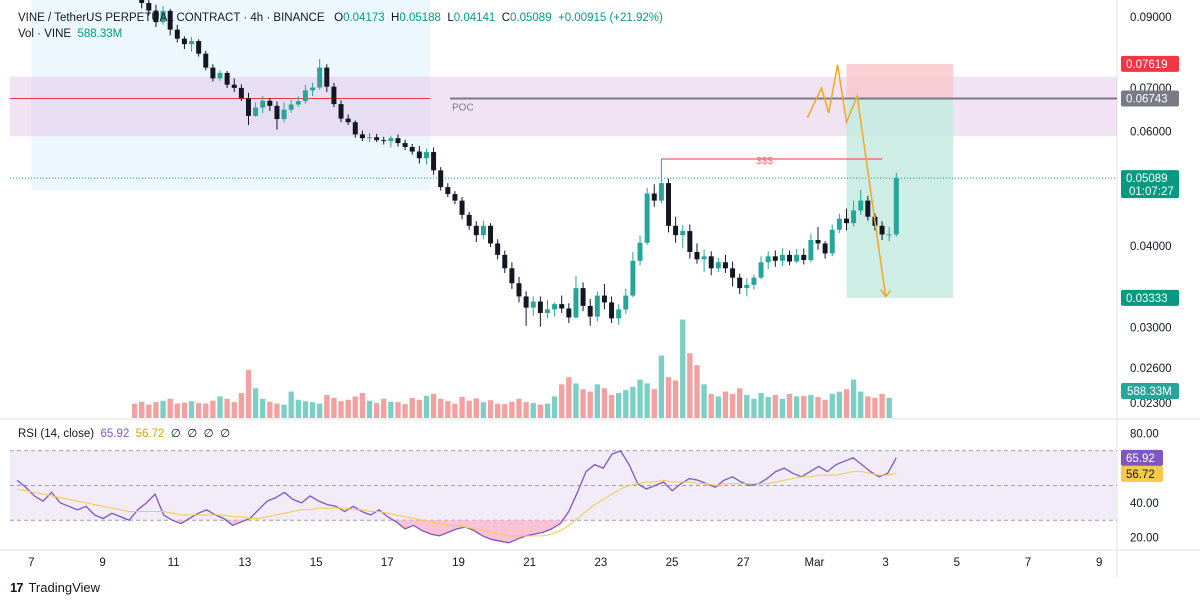 The image size is (1200, 606). What do you see at coordinates (174, 563) in the screenshot?
I see `time-tick-label: 11` at bounding box center [174, 563].